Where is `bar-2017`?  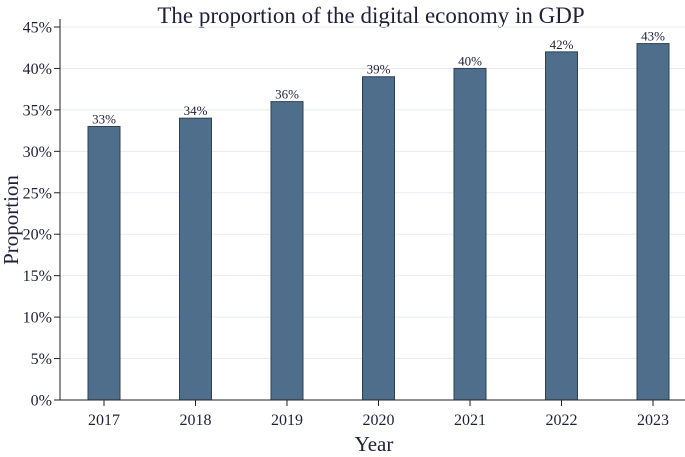 bar-2017 is located at coordinates (104, 263).